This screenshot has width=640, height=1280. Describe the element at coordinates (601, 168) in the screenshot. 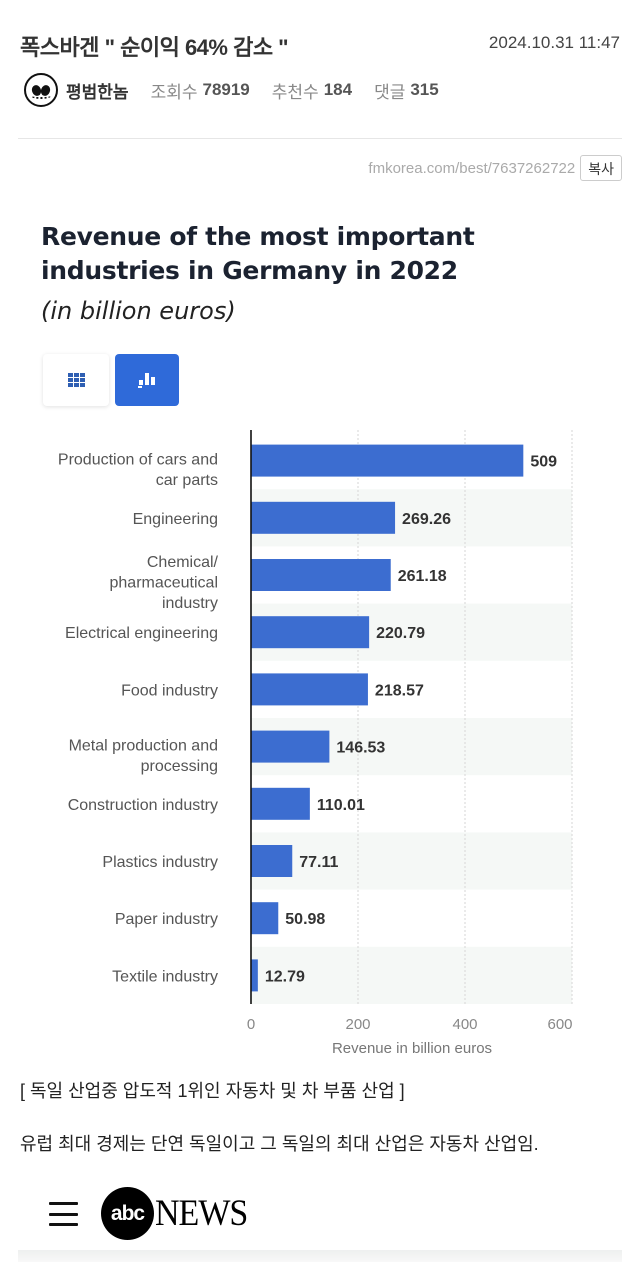

I see `copy-url-button: 복사` at that location.